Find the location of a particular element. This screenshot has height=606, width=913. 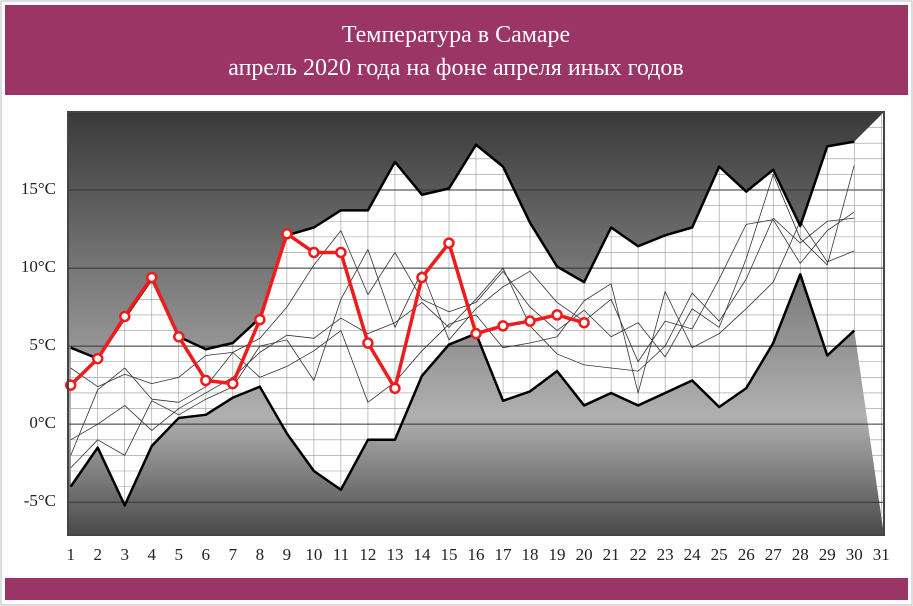

footer is located at coordinates (456, 589).